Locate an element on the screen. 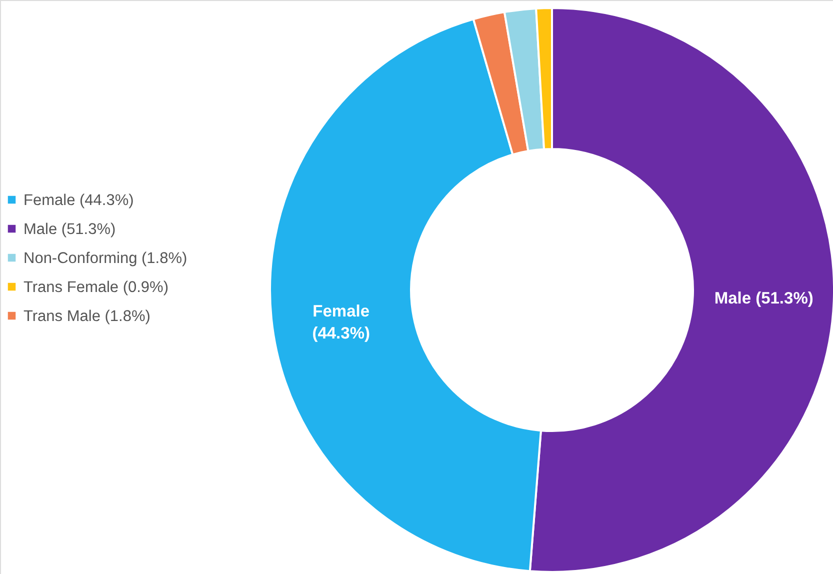 Image resolution: width=833 pixels, height=574 pixels. data-label: Female (44.3%) is located at coordinates (341, 322).